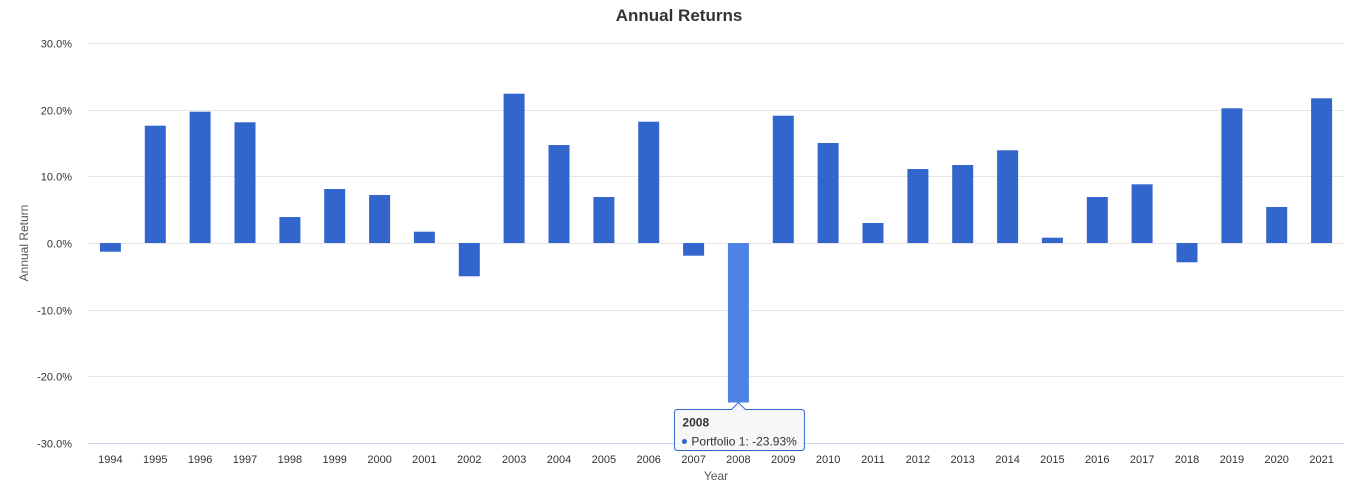  Describe the element at coordinates (828, 193) in the screenshot. I see `bar-2010` at that location.